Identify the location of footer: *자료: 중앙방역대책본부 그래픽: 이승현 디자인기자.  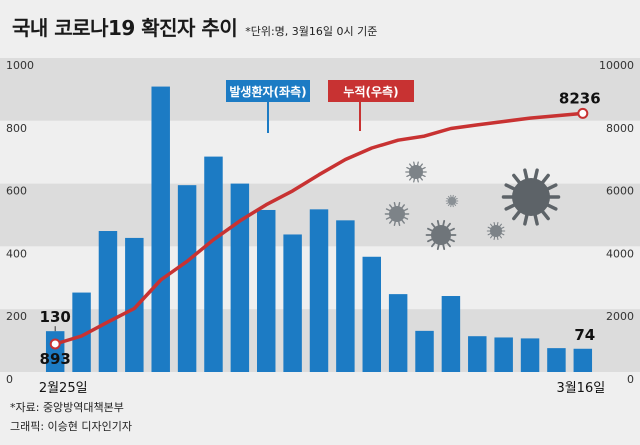
(71, 417).